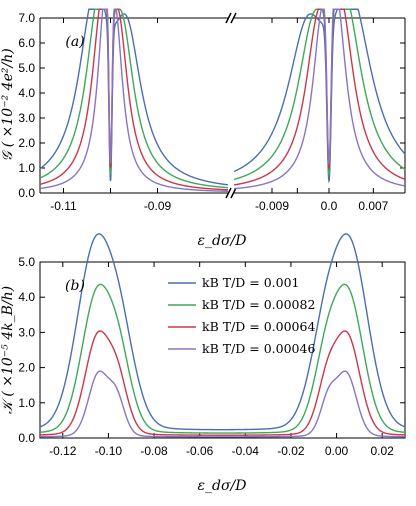  Describe the element at coordinates (222, 486) in the screenshot. I see `x-axis-label-b: ε_dσ/D` at that location.